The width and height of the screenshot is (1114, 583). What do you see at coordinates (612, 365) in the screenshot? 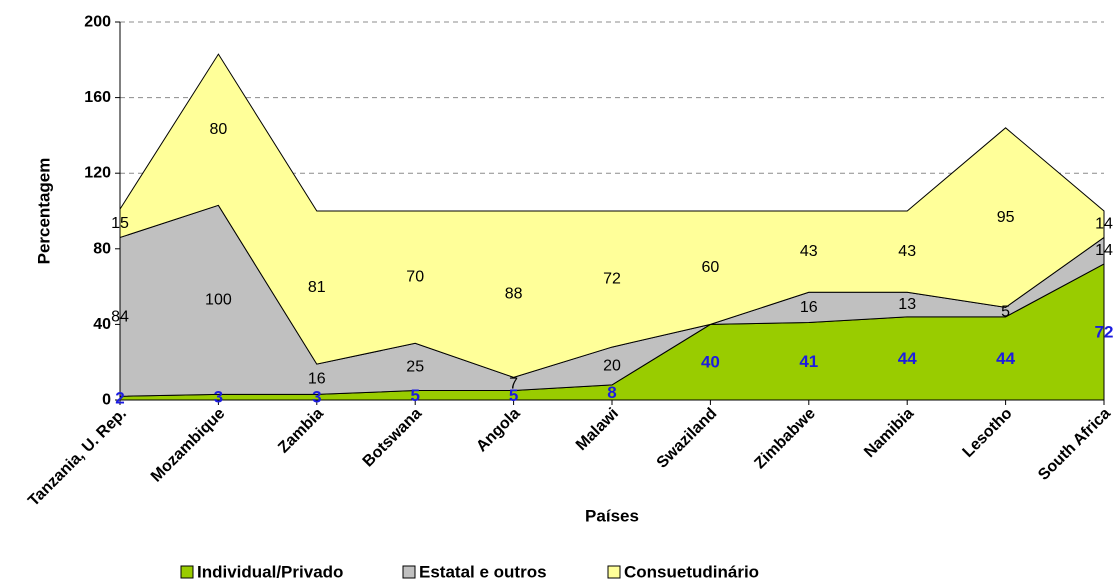
I see `data-label: 20` at bounding box center [612, 365].